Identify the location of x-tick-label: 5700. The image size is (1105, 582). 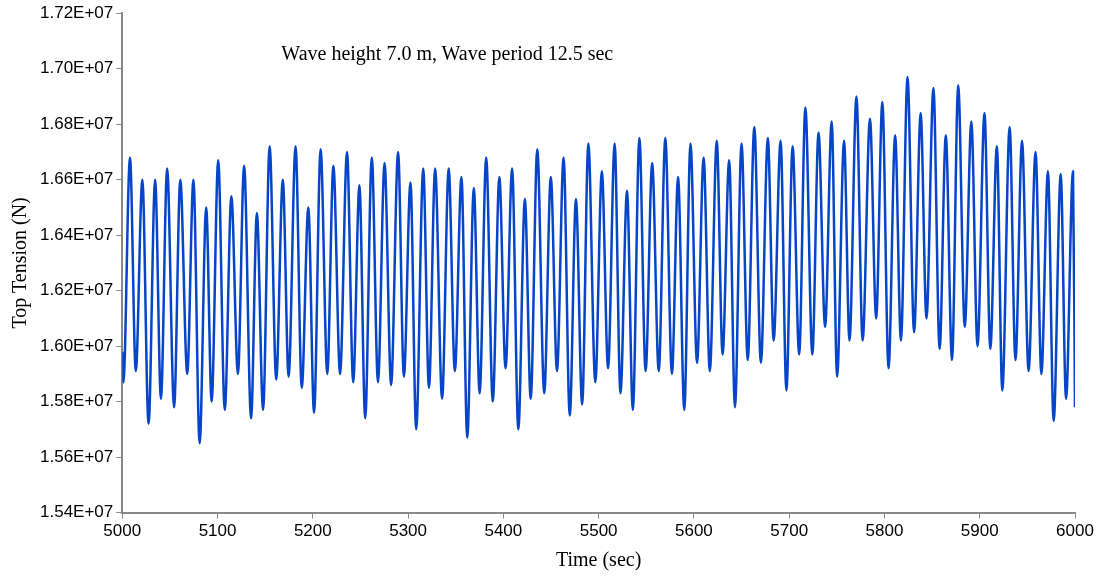
(789, 531).